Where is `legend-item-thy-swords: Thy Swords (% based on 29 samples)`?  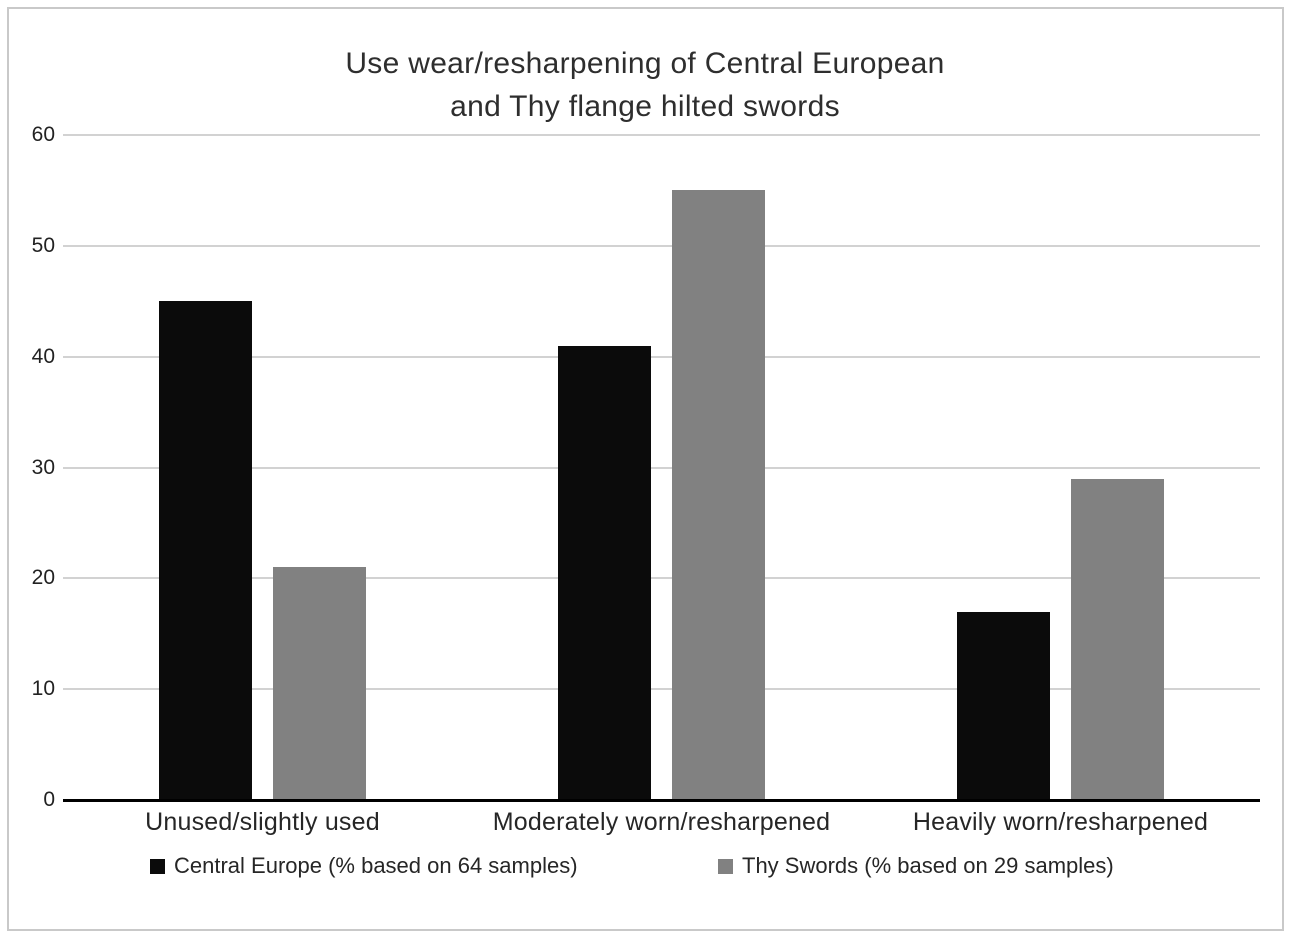 legend-item-thy-swords: Thy Swords (% based on 29 samples) is located at coordinates (916, 866).